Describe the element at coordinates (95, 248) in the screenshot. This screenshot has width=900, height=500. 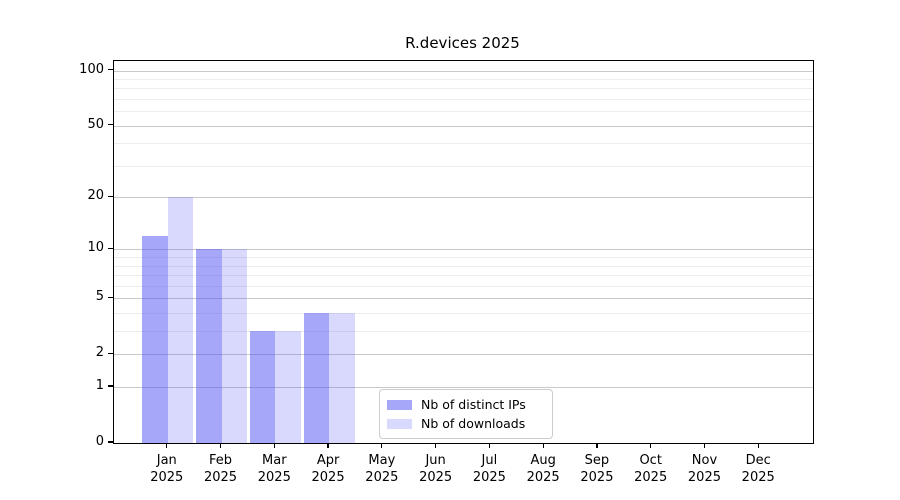
I see `y-tick-label: 10` at that location.